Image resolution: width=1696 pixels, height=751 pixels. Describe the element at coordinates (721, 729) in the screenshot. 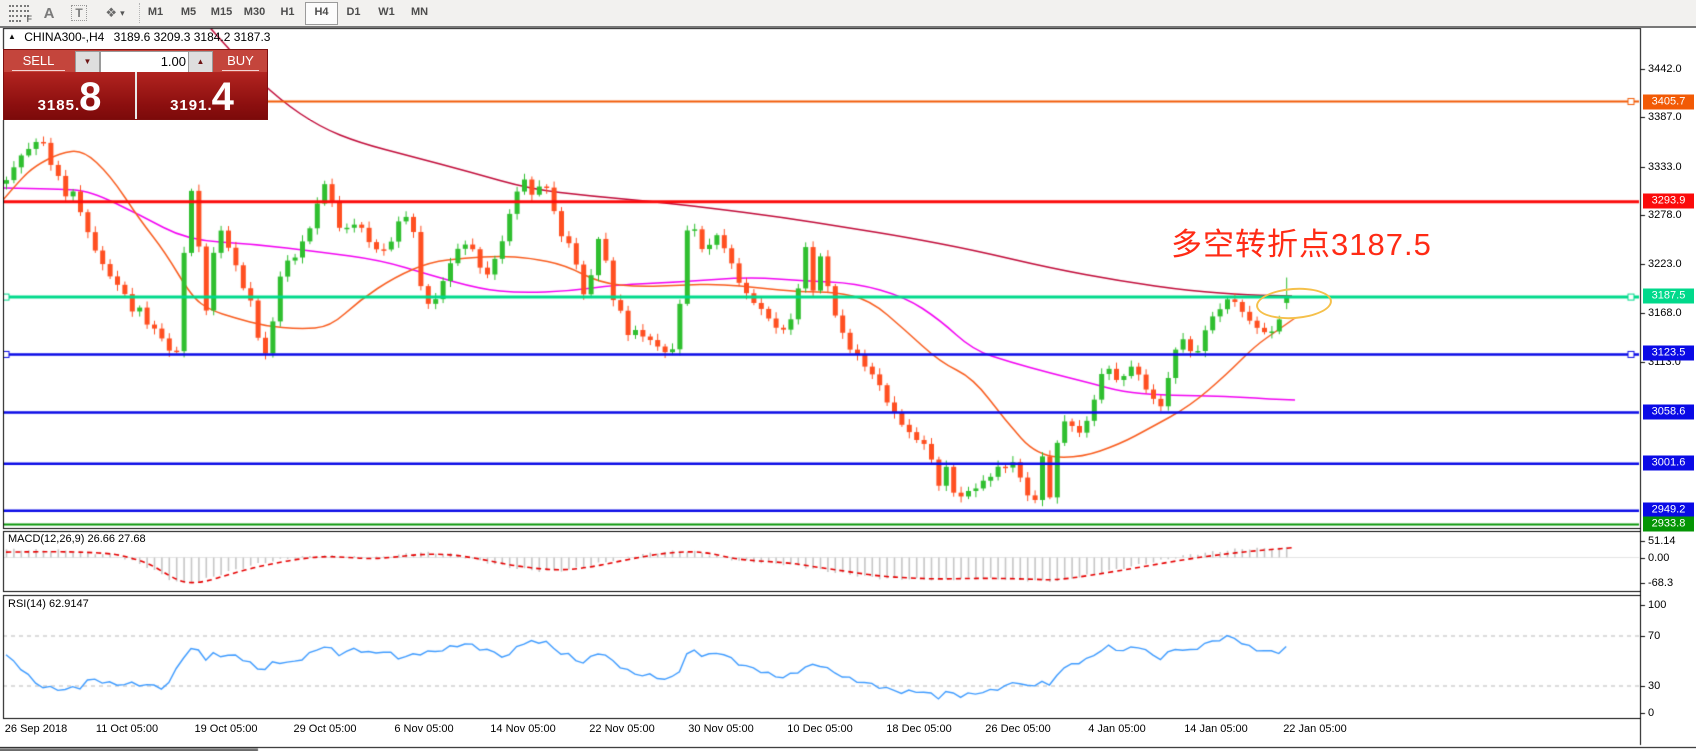

I see `time-axis-label: 30 Nov 05:00` at that location.